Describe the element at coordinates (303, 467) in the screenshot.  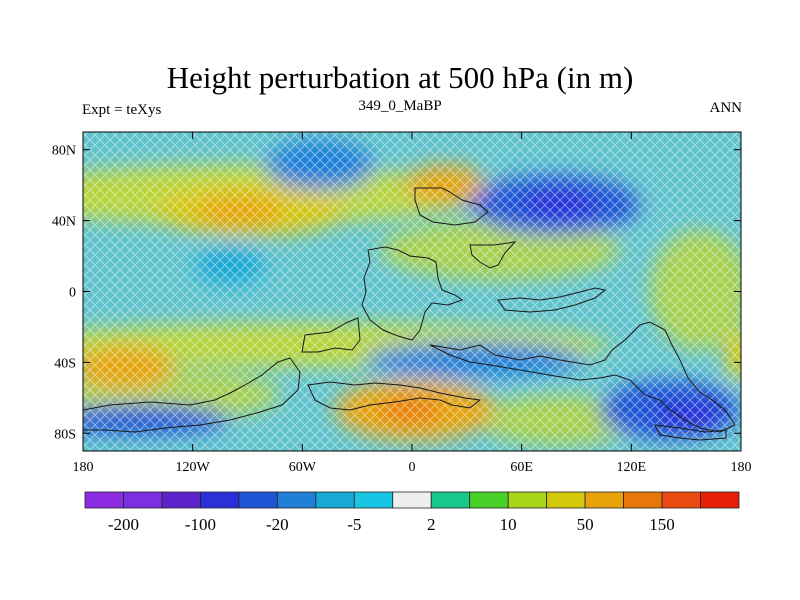
I see `lon-tick-label: 60W` at that location.